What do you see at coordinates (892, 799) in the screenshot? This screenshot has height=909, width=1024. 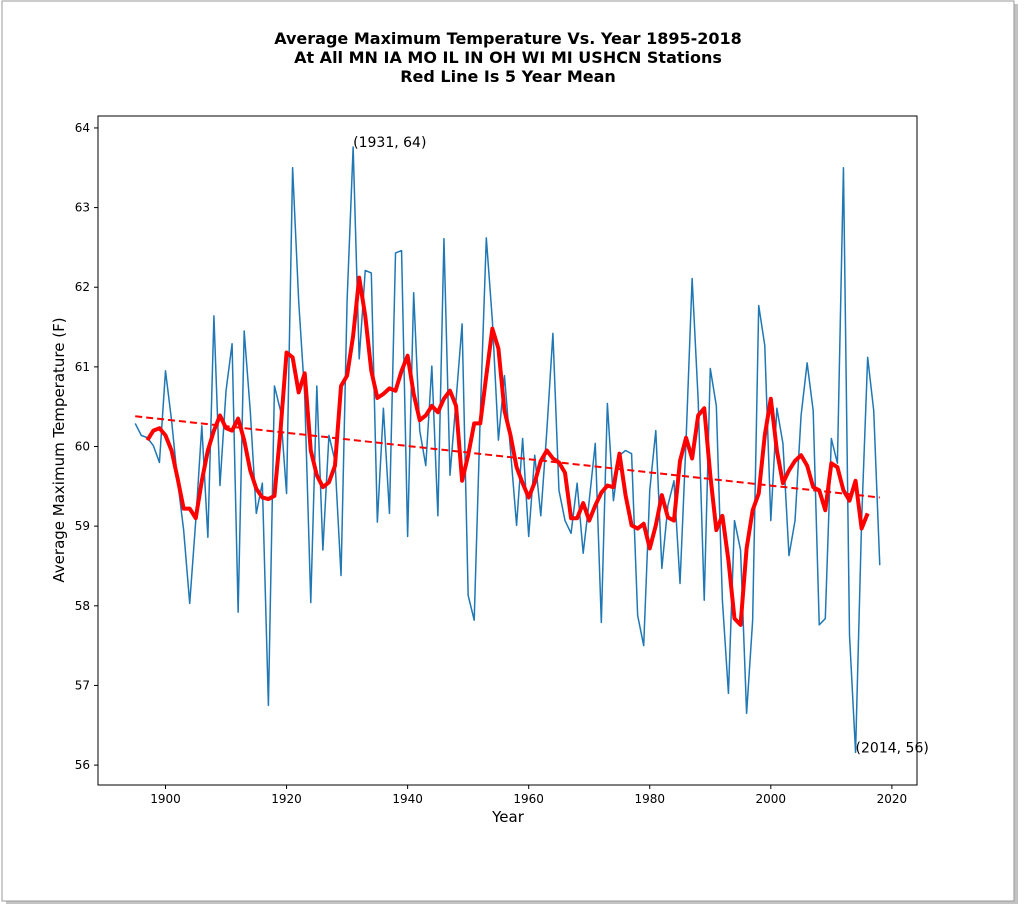 I see `x-tick-label: 2020` at bounding box center [892, 799].